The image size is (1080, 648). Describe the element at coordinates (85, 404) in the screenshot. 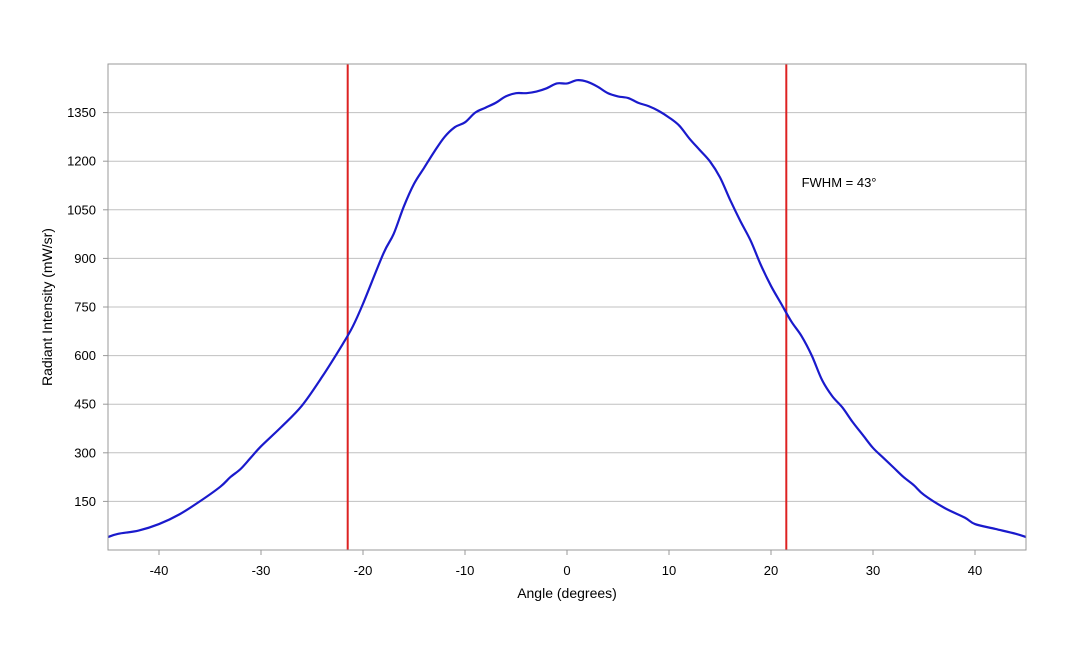

I see `y-tick-label: 450` at that location.